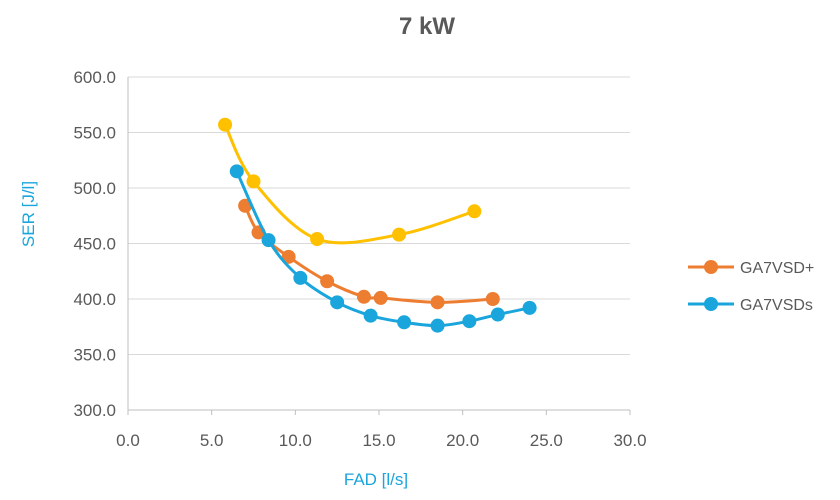 The height and width of the screenshot is (500, 840). What do you see at coordinates (427, 26) in the screenshot?
I see `chart-title: 7 kW` at bounding box center [427, 26].